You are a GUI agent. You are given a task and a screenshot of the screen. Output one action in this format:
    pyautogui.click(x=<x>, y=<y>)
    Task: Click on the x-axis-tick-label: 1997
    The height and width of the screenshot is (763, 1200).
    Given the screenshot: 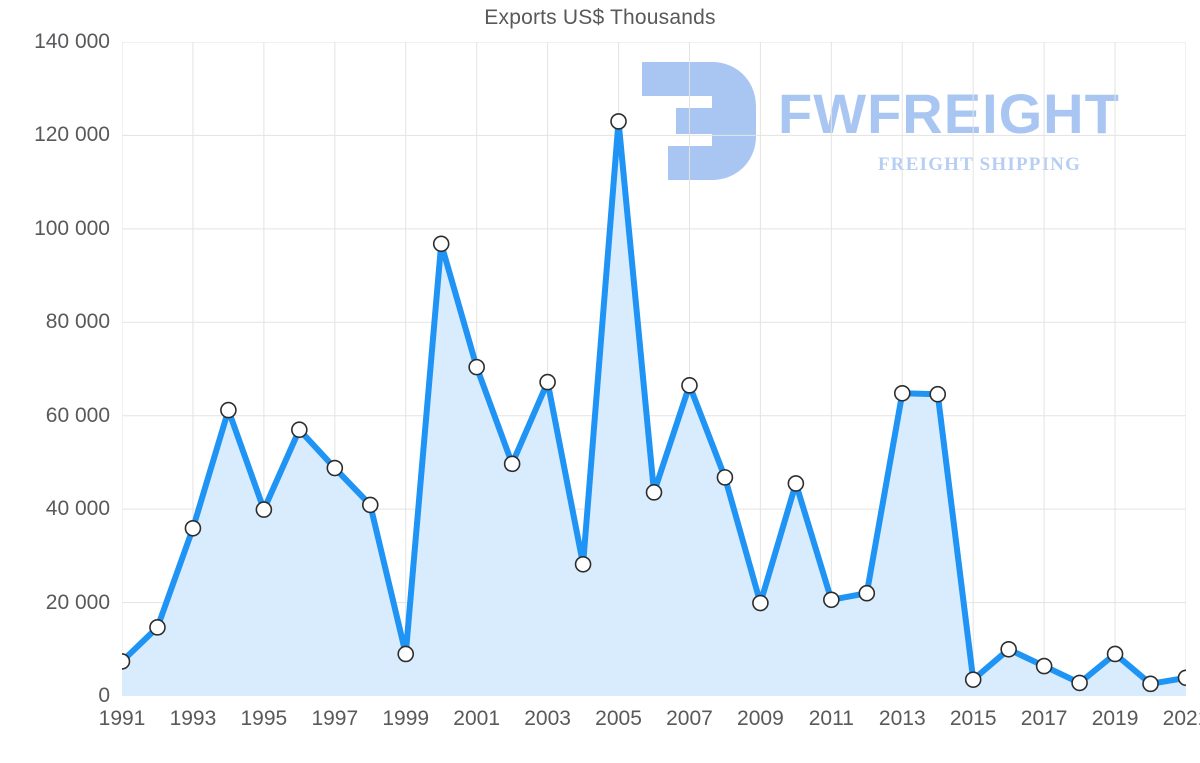 What is the action you would take?
    pyautogui.click(x=335, y=718)
    